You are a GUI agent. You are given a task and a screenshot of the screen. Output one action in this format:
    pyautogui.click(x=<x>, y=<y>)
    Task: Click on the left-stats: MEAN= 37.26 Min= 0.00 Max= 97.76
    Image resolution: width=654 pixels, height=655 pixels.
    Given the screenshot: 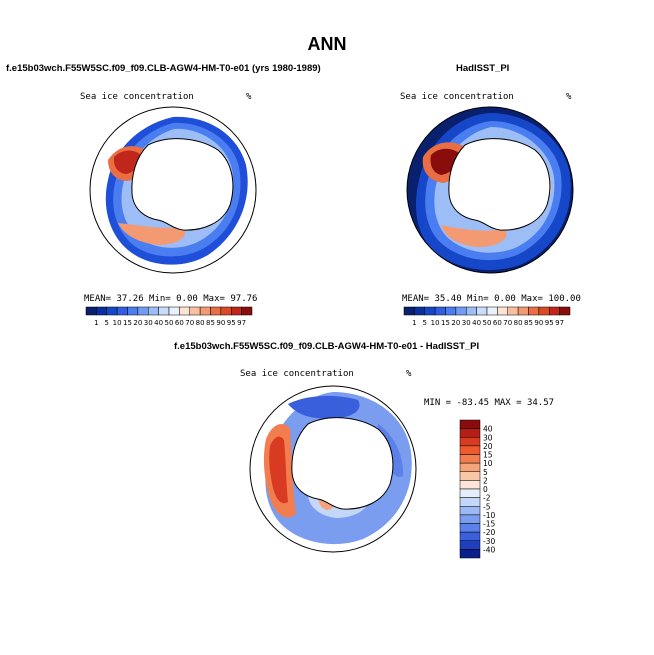 What is the action you would take?
    pyautogui.click(x=170, y=299)
    